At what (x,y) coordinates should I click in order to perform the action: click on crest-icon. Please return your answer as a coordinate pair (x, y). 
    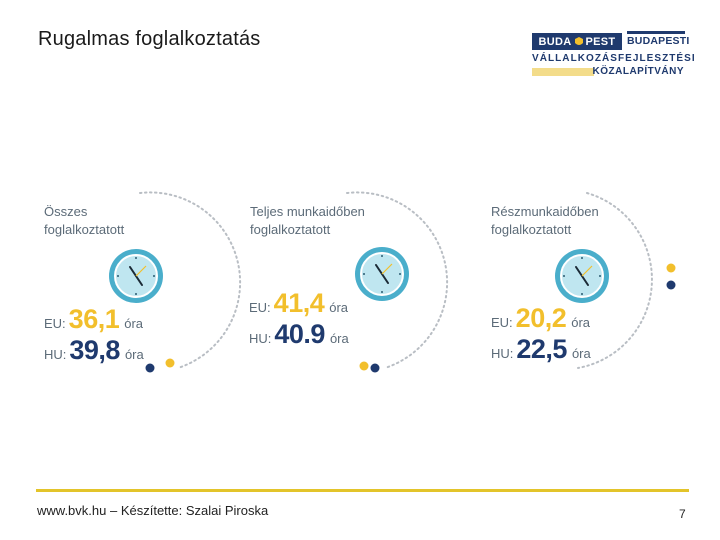
    Looking at the image, I should click on (578, 40).